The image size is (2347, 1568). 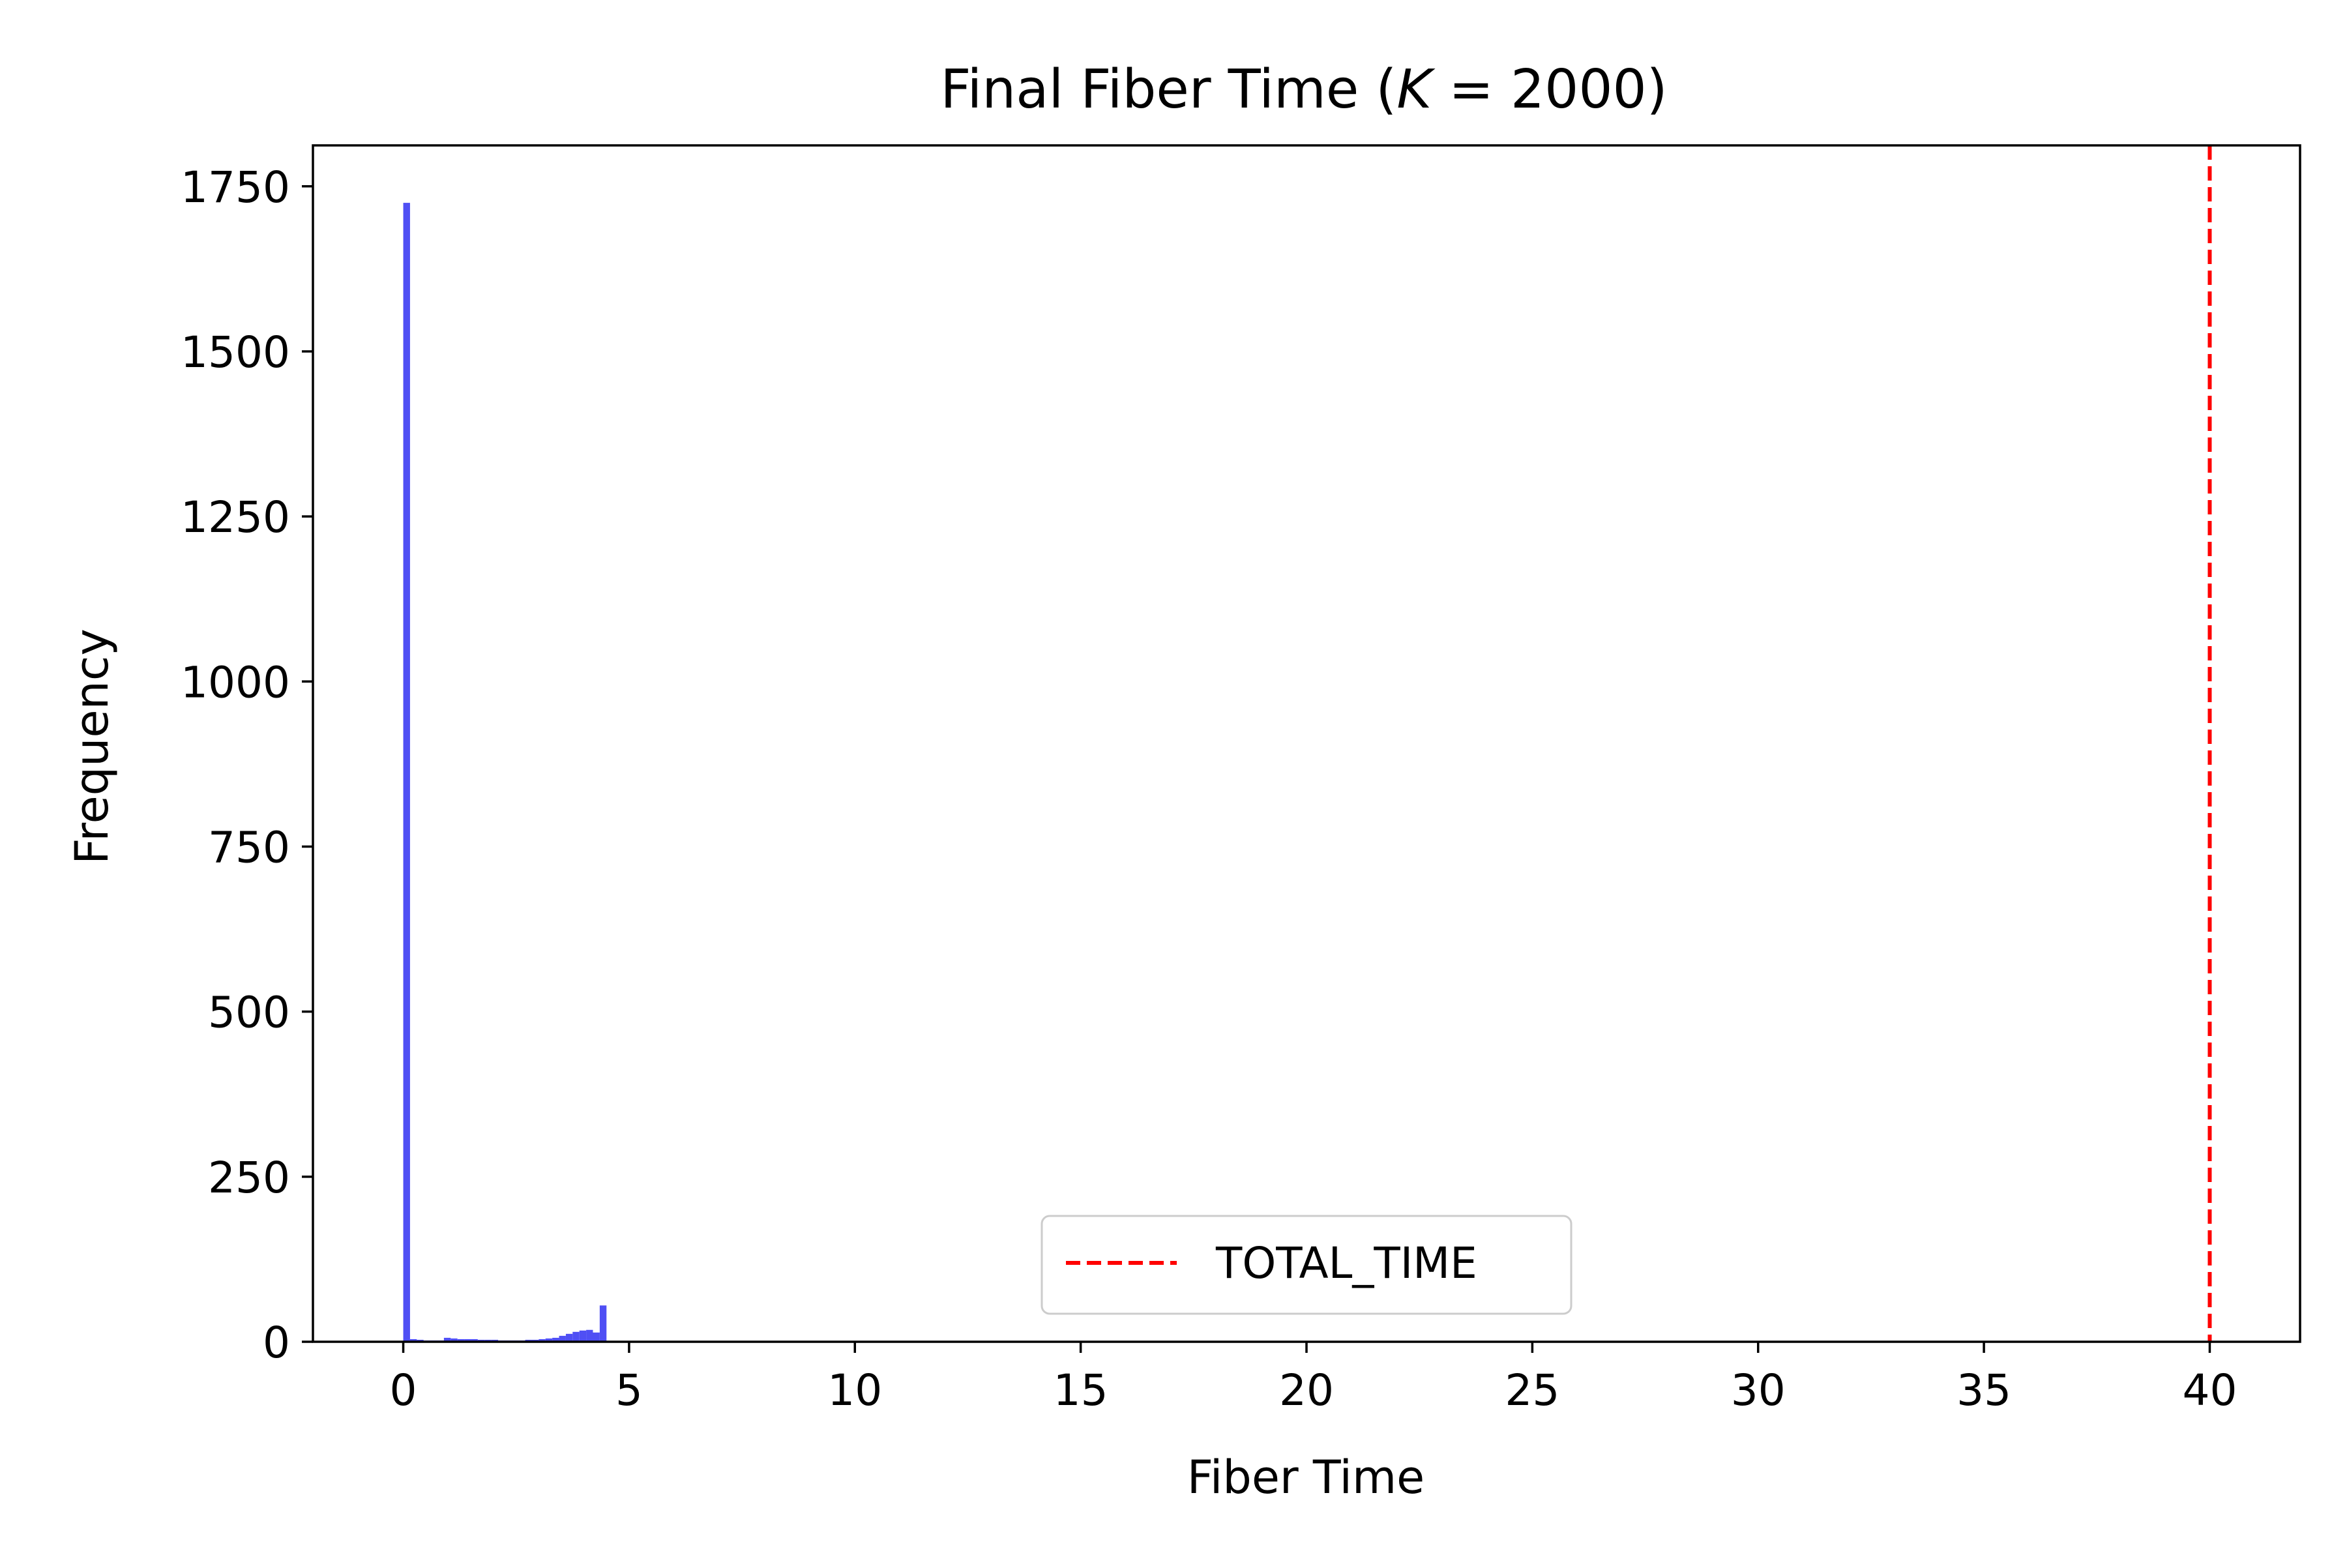 What do you see at coordinates (276, 1343) in the screenshot?
I see `y-tick-label-0: 0` at bounding box center [276, 1343].